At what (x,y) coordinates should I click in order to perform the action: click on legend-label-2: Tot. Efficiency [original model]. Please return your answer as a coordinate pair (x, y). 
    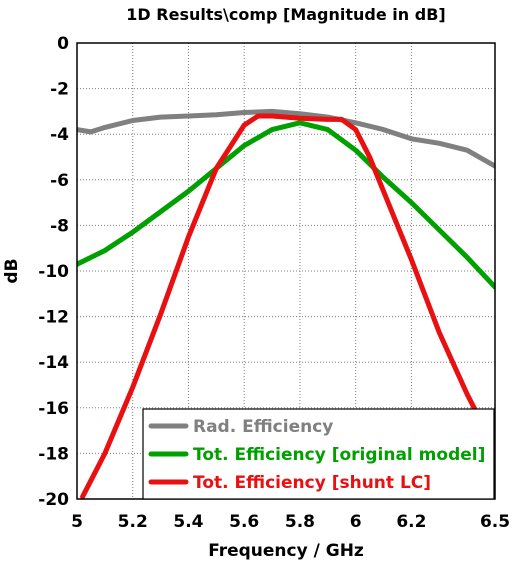
    Looking at the image, I should click on (339, 455).